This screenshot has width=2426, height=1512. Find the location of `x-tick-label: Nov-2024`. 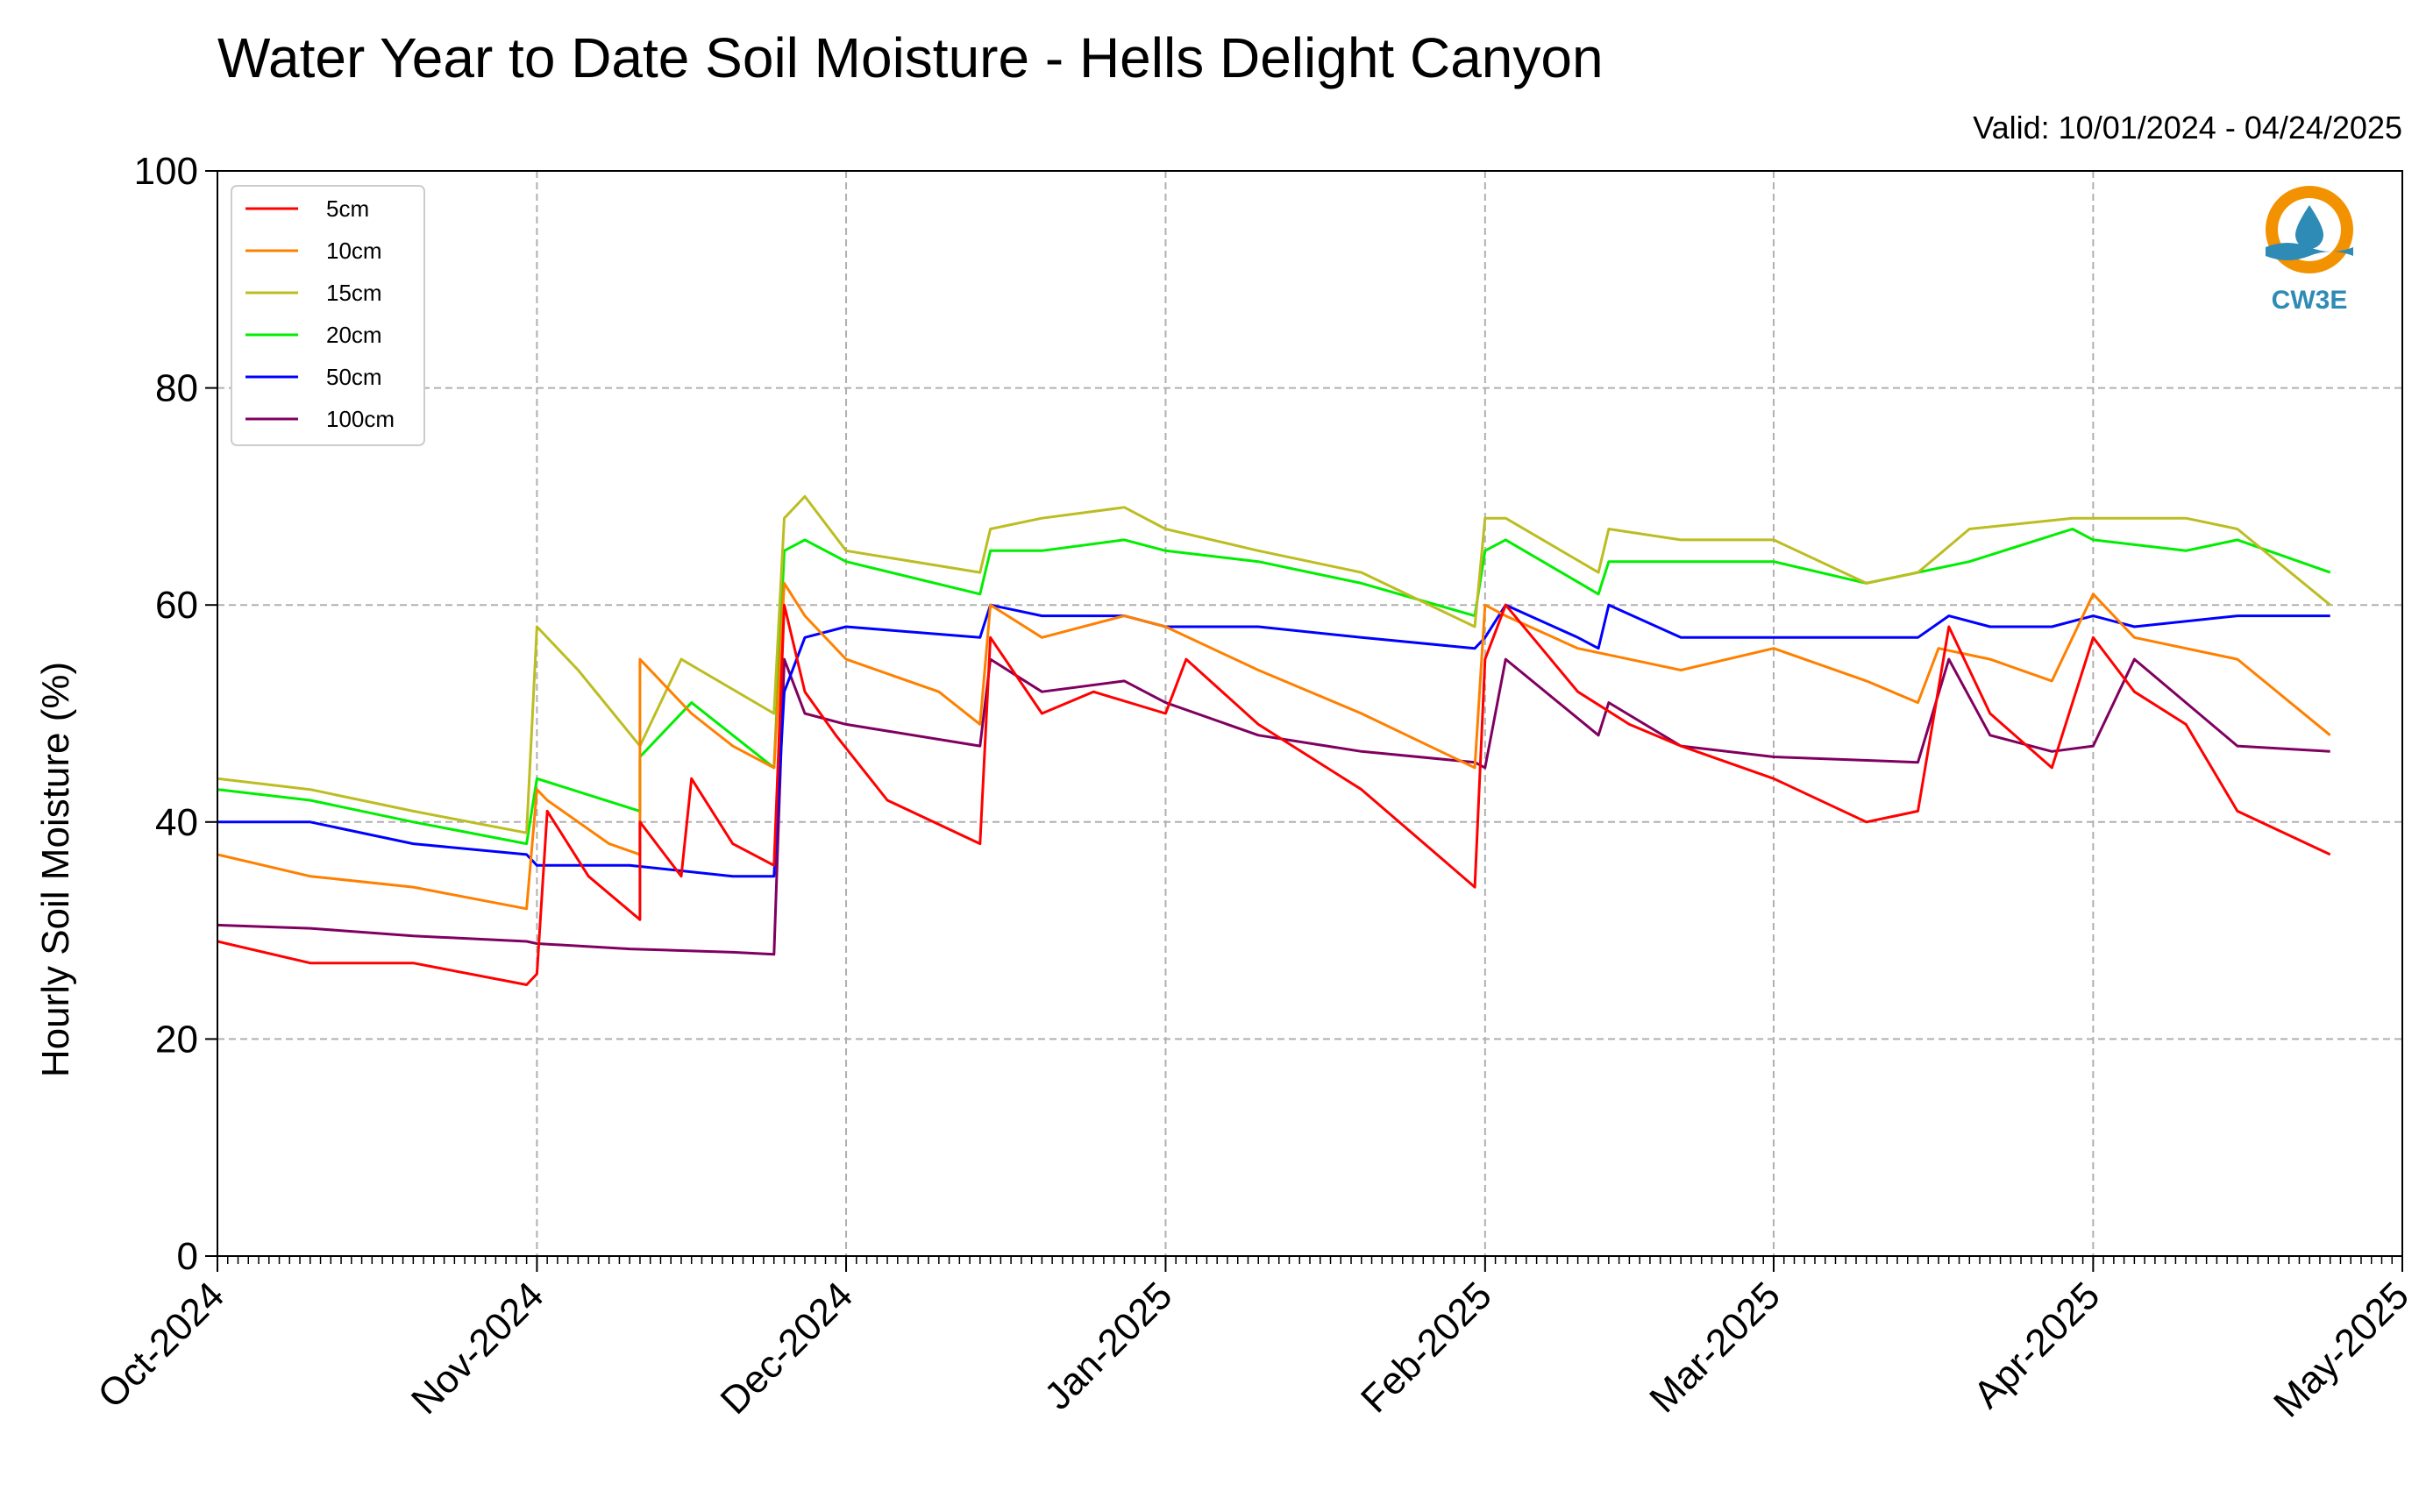

x-tick-label: Nov-2024 is located at coordinates (477, 1348).